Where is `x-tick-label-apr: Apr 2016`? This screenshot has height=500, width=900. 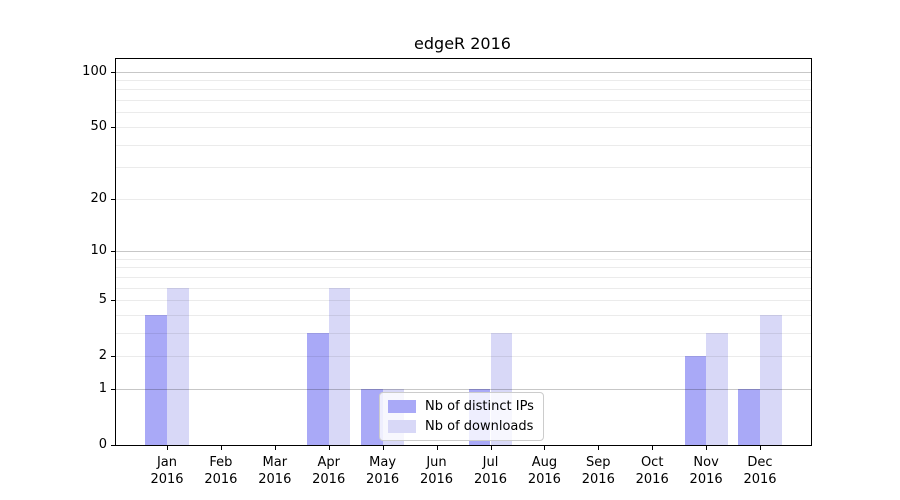
x-tick-label-apr: Apr 2016 is located at coordinates (329, 471).